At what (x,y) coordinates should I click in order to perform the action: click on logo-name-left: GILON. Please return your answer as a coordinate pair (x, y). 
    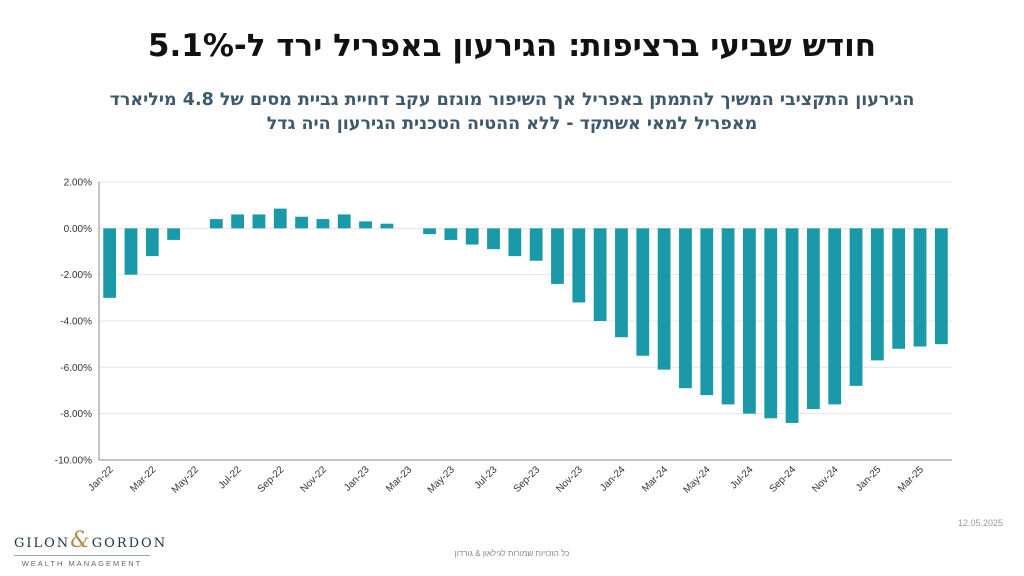
    Looking at the image, I should click on (42, 543).